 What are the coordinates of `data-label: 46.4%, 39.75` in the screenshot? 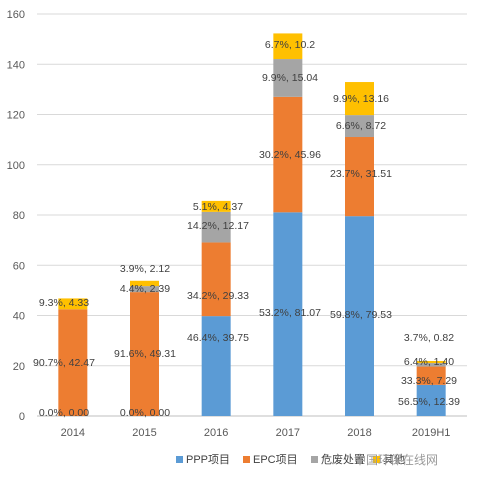 It's located at (218, 338).